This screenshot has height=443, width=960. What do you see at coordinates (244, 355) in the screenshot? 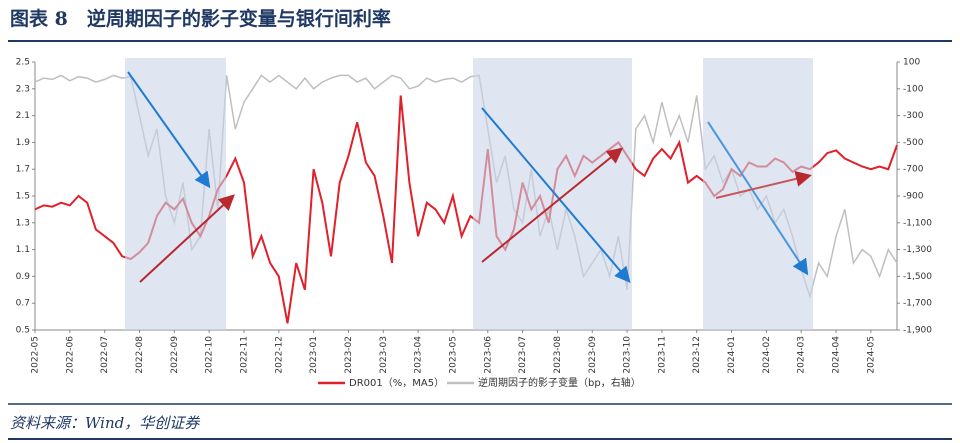
I see `x-tick-label: 2022-11` at bounding box center [244, 355].